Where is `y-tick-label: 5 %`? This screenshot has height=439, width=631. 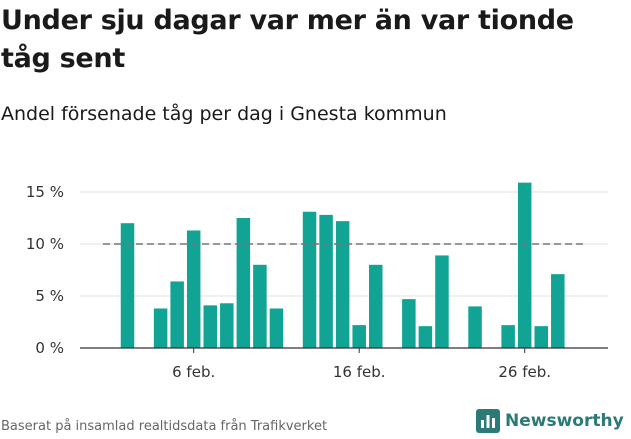
y-tick-label: 5 % is located at coordinates (49, 296).